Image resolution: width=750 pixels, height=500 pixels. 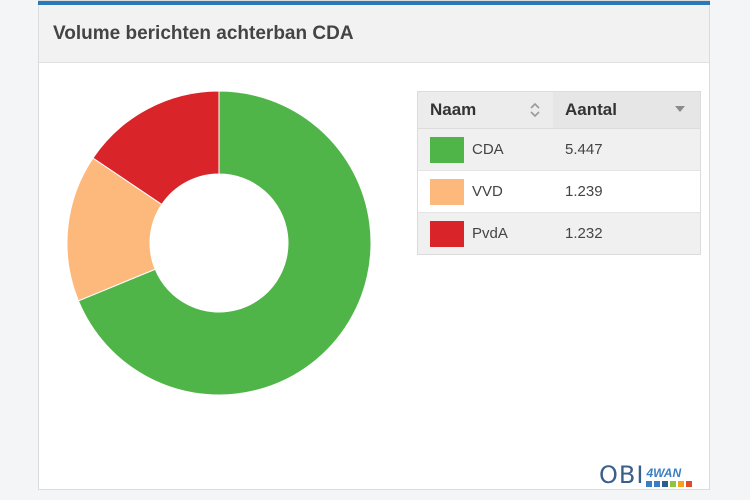 What do you see at coordinates (447, 191) in the screenshot?
I see `legend-swatch-vvd` at bounding box center [447, 191].